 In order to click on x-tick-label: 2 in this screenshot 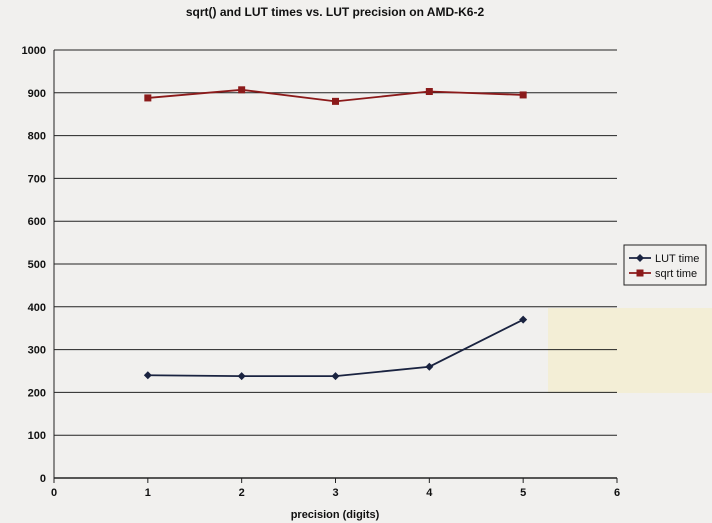, I will do `click(242, 493)`.